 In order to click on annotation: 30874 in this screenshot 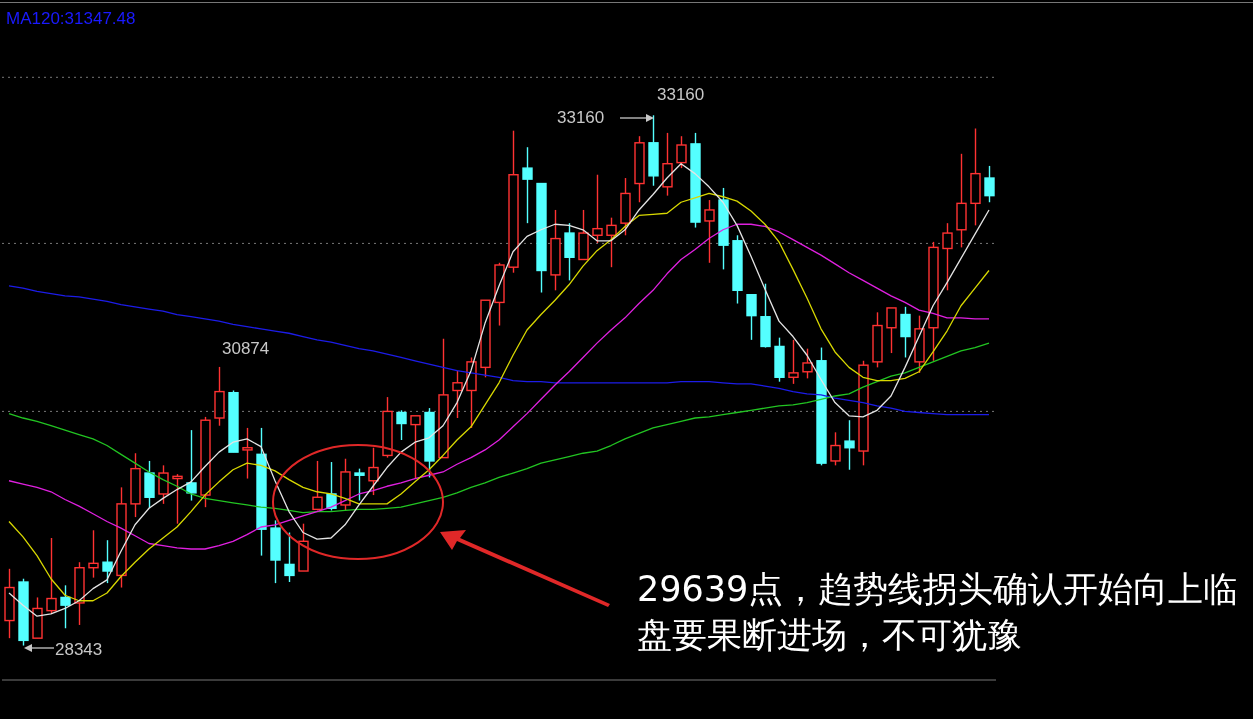, I will do `click(246, 349)`.